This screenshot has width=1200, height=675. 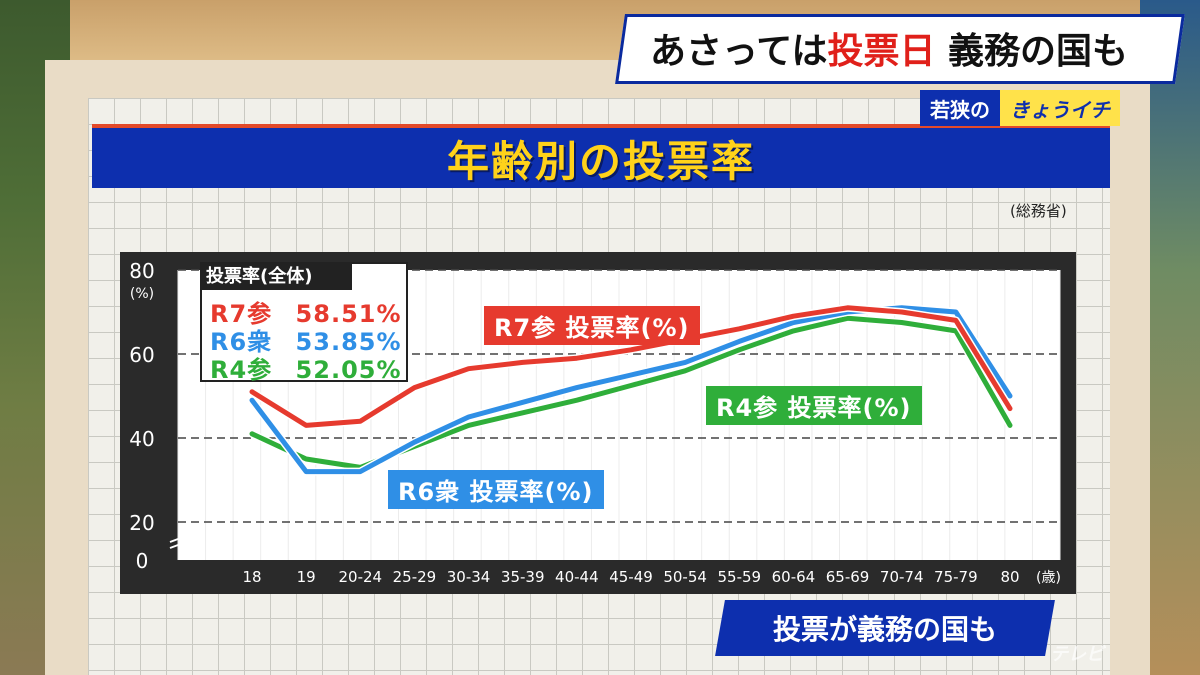 I want to click on x-tick-label: 60-64, so click(x=794, y=577).